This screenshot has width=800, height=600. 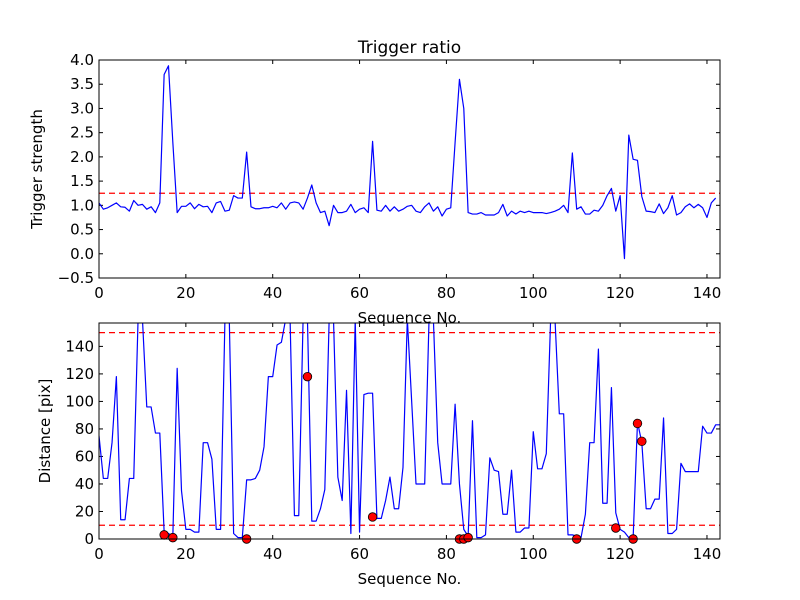 I want to click on y-tick-label: 140, so click(x=79, y=346).